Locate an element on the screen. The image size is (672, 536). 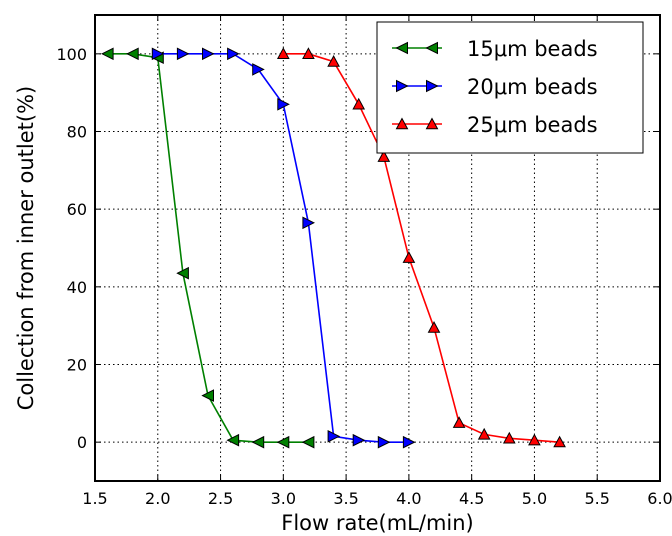
x-tick-label: 1.5 is located at coordinates (94, 498).